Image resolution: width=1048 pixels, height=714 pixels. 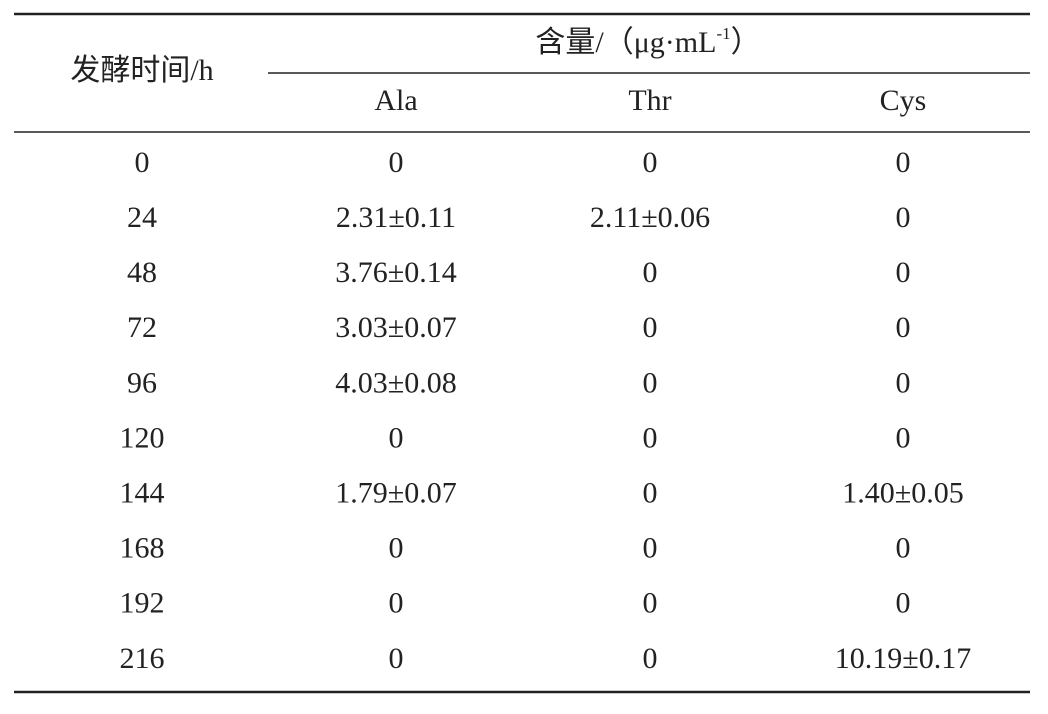 I want to click on cell: 1.40±0.05, so click(x=902, y=492).